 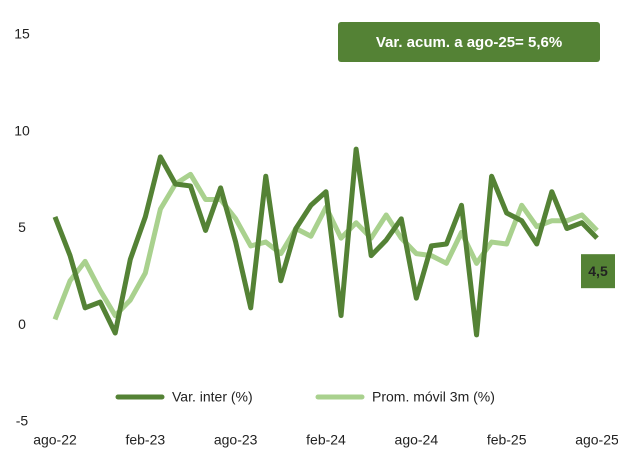 I want to click on y-tick-label: 5, so click(x=22, y=227).